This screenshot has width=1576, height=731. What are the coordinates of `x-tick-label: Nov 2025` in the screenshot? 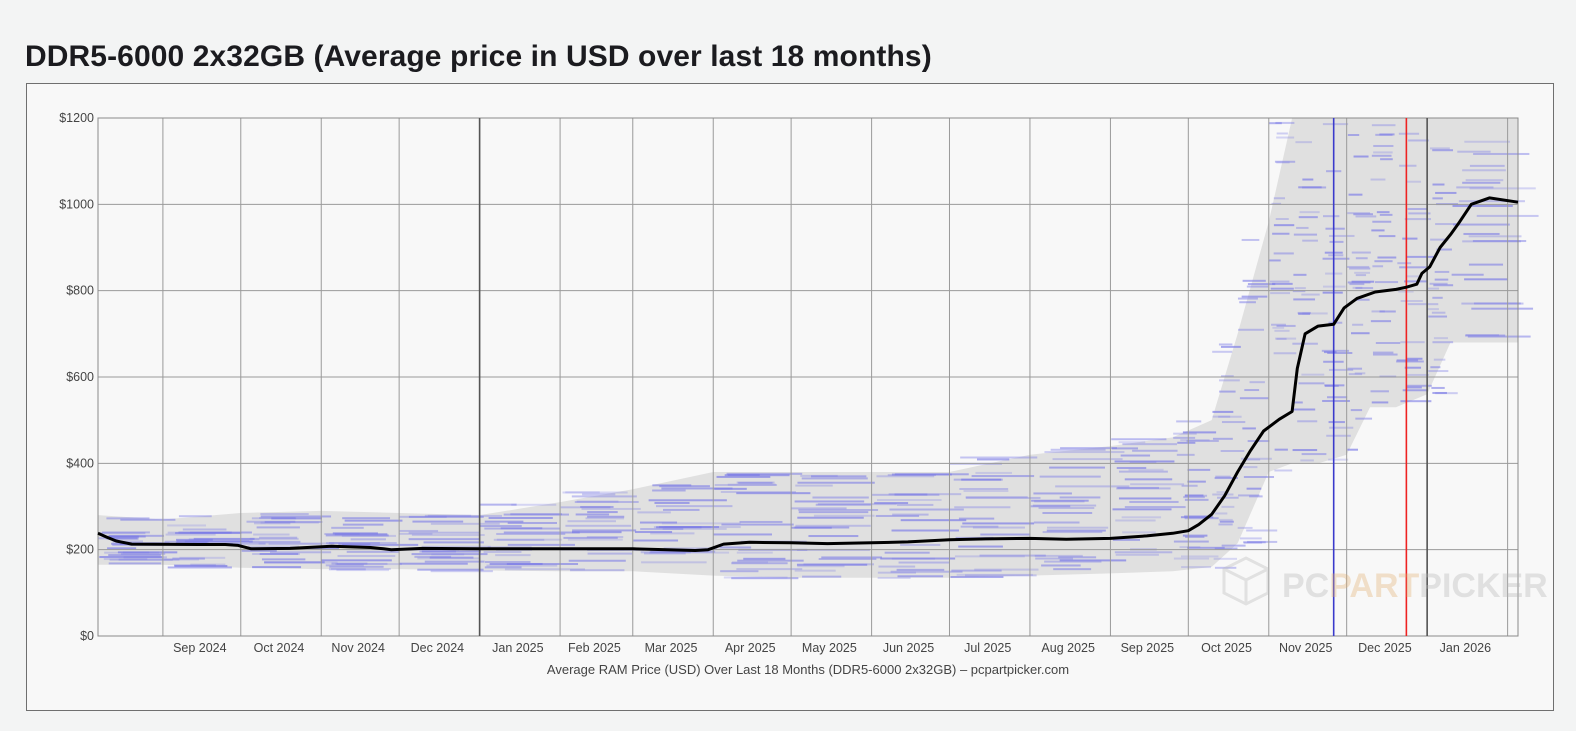 It's located at (1306, 648).